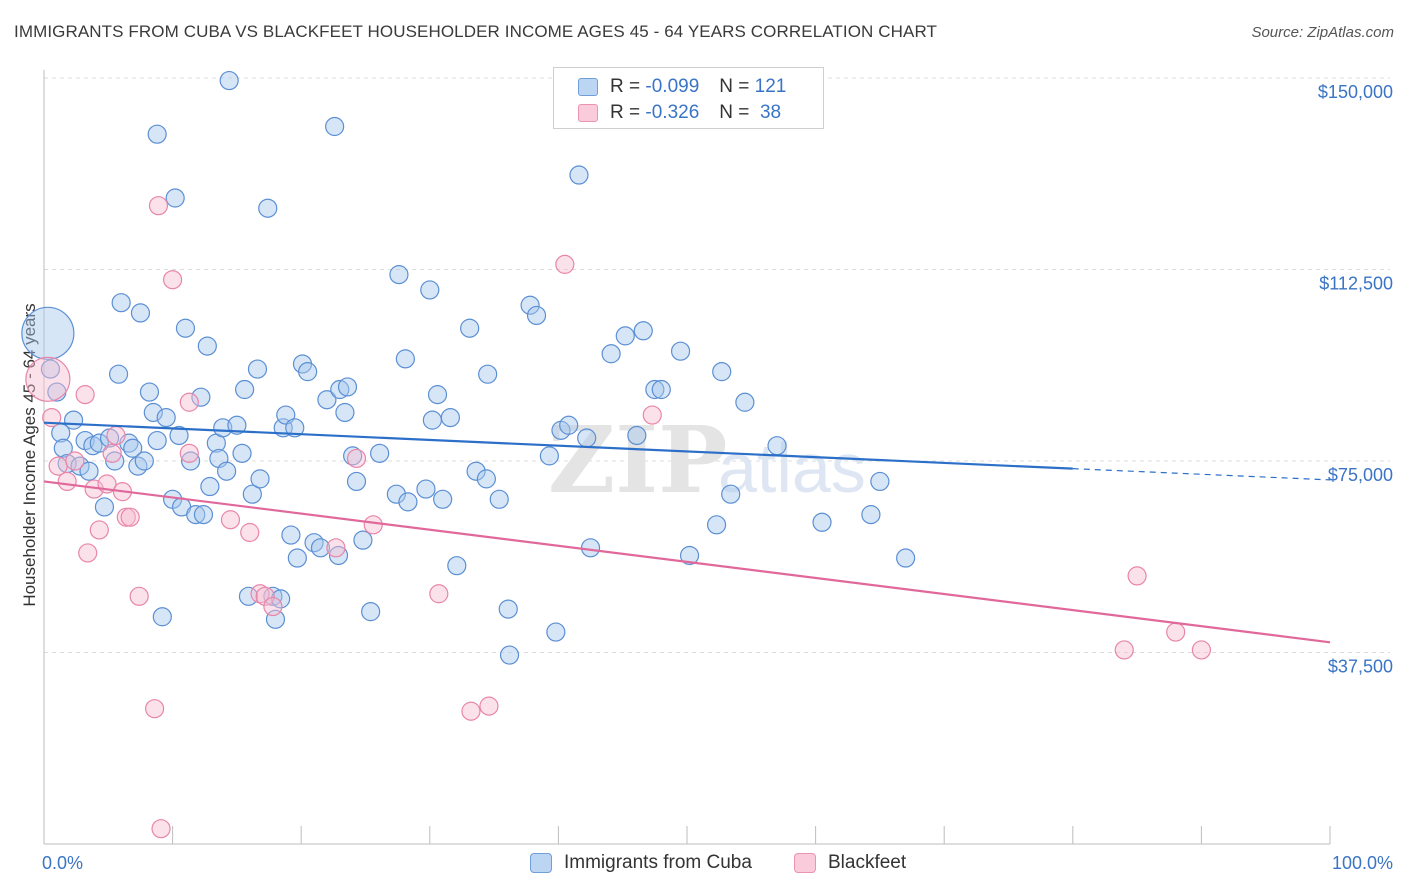 The width and height of the screenshot is (1406, 892). I want to click on n-value-cuba: 121, so click(770, 86).